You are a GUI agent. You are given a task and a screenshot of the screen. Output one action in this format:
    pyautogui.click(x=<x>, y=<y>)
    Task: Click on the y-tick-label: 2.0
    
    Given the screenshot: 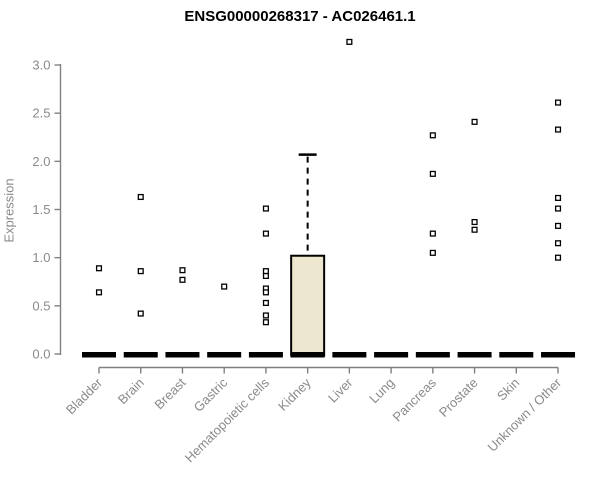 What is the action you would take?
    pyautogui.click(x=41, y=161)
    